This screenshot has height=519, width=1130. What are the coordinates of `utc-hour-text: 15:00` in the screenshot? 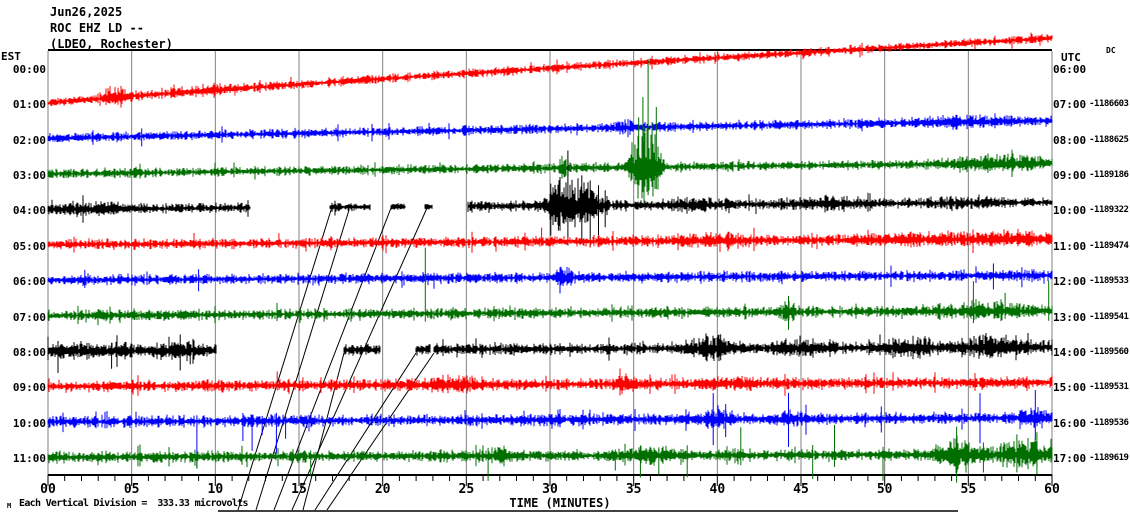 It's located at (1070, 388).